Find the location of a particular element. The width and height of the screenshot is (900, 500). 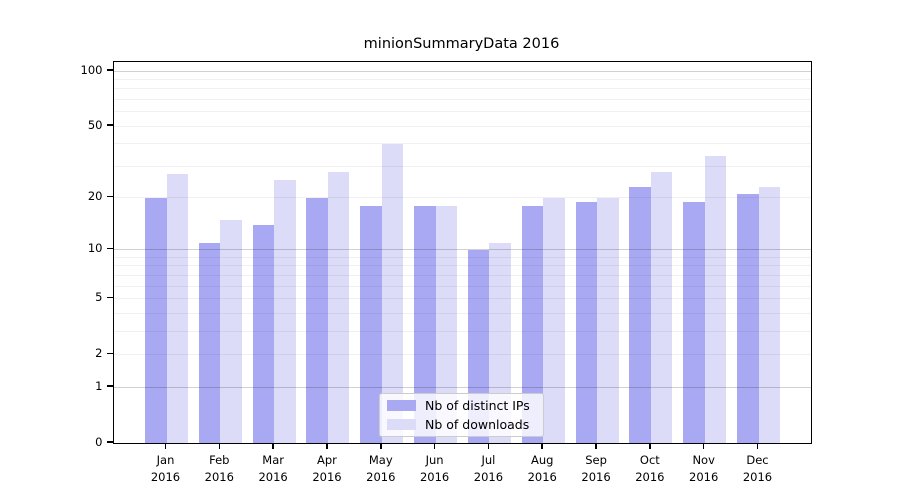

y-tick-label-50: 50 is located at coordinates (95, 124).